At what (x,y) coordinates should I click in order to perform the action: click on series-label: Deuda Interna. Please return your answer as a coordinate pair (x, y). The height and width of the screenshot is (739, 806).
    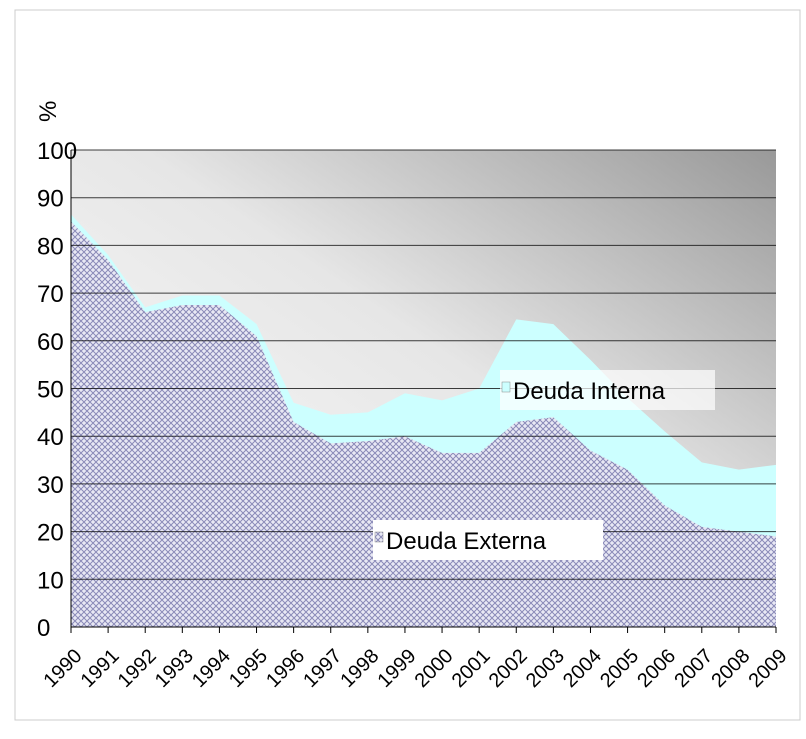
    Looking at the image, I should click on (589, 391).